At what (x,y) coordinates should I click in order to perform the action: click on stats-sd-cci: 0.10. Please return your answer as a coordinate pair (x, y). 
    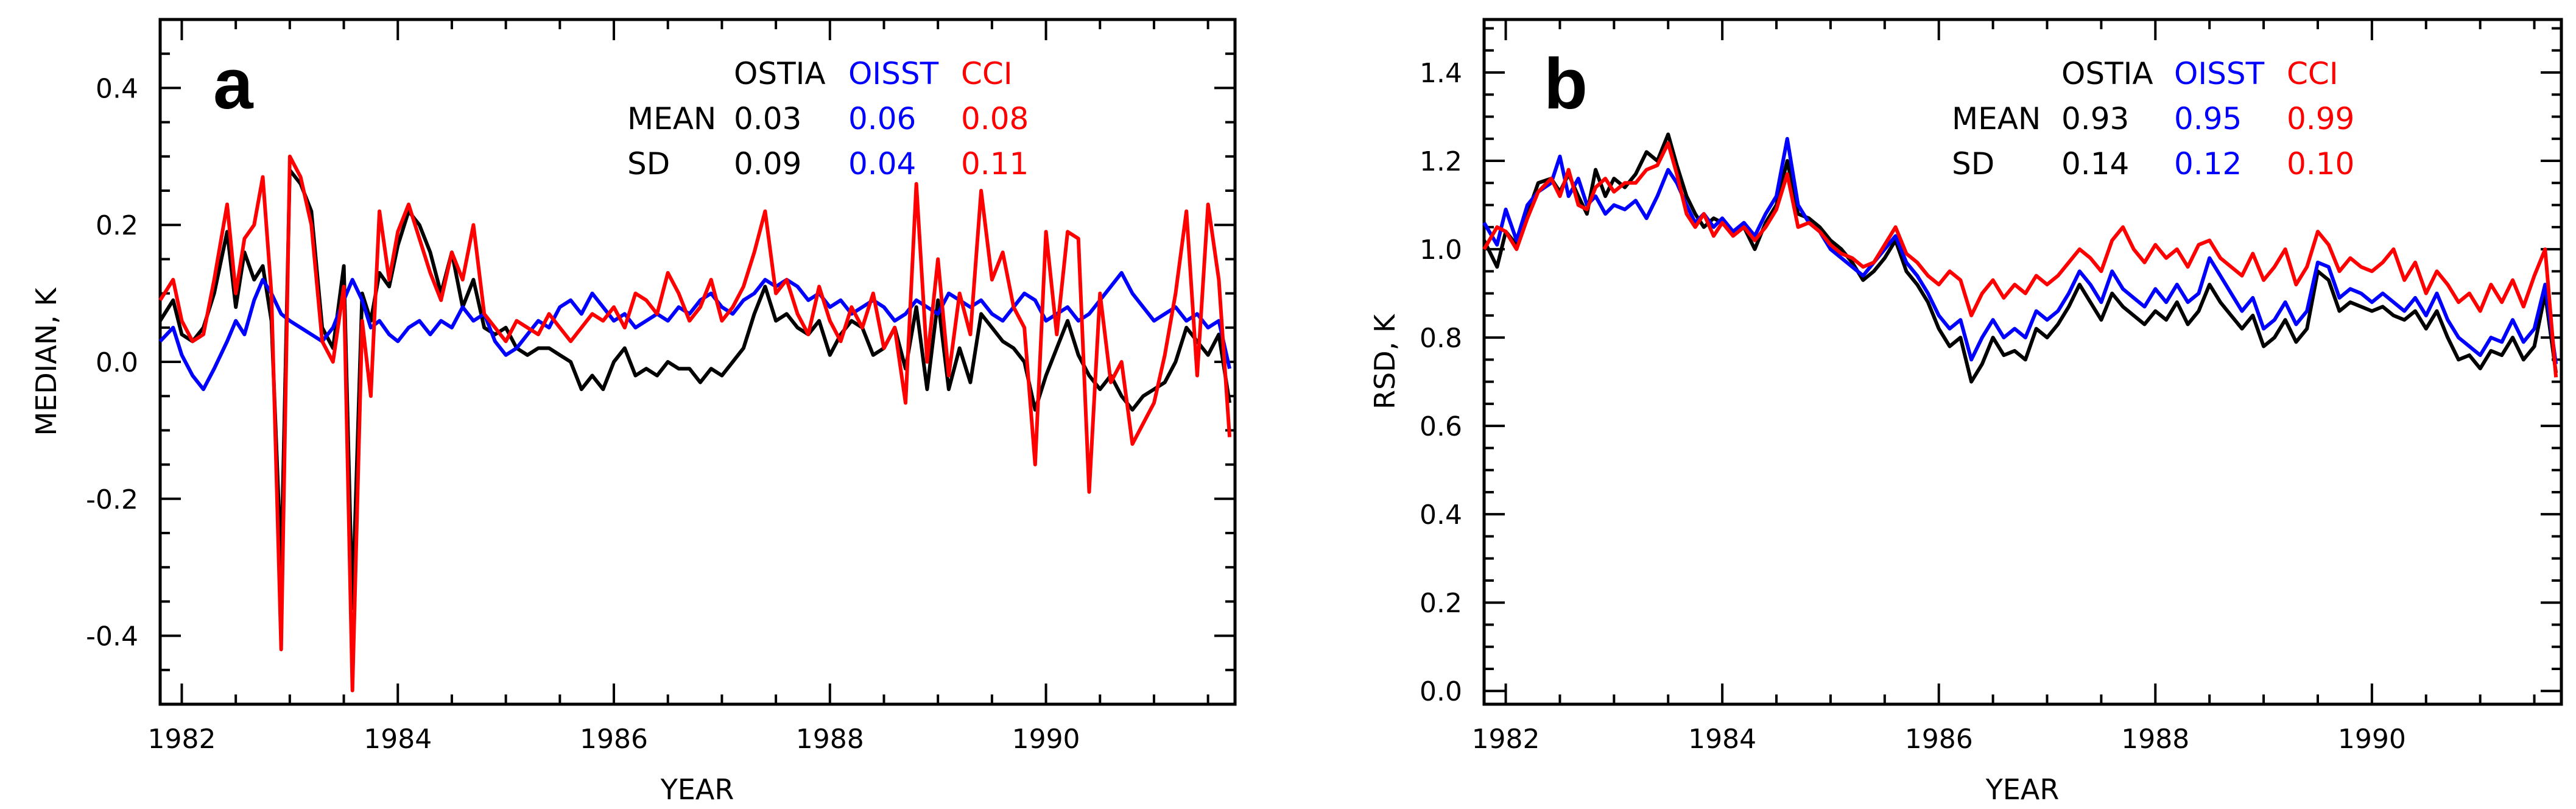
    Looking at the image, I should click on (2320, 164).